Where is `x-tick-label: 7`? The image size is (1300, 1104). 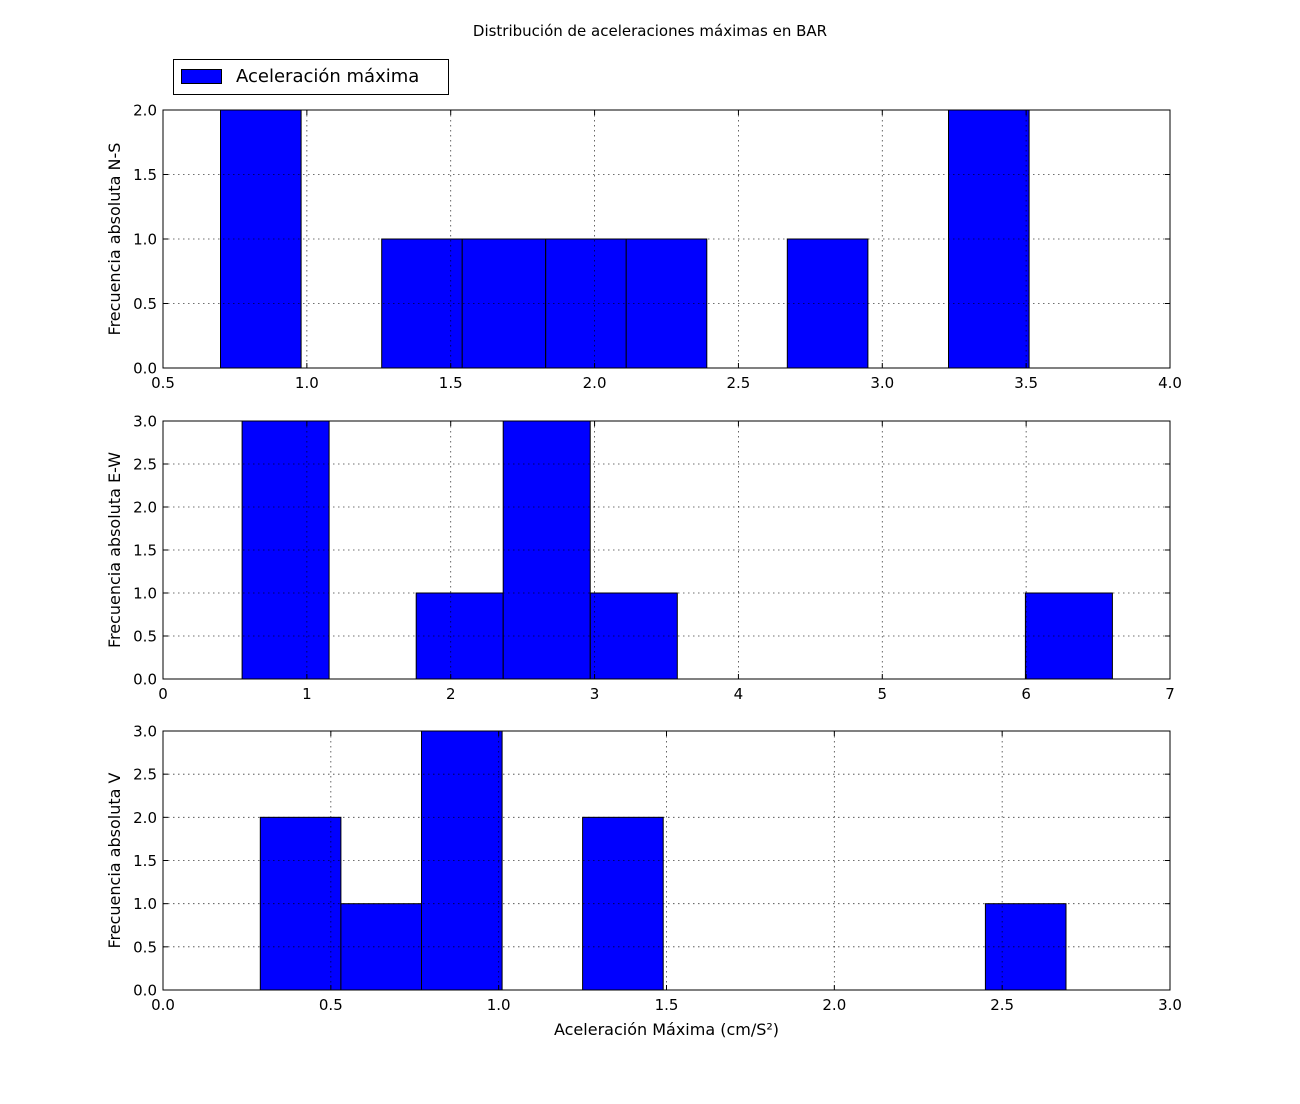 x-tick-label: 7 is located at coordinates (1170, 694).